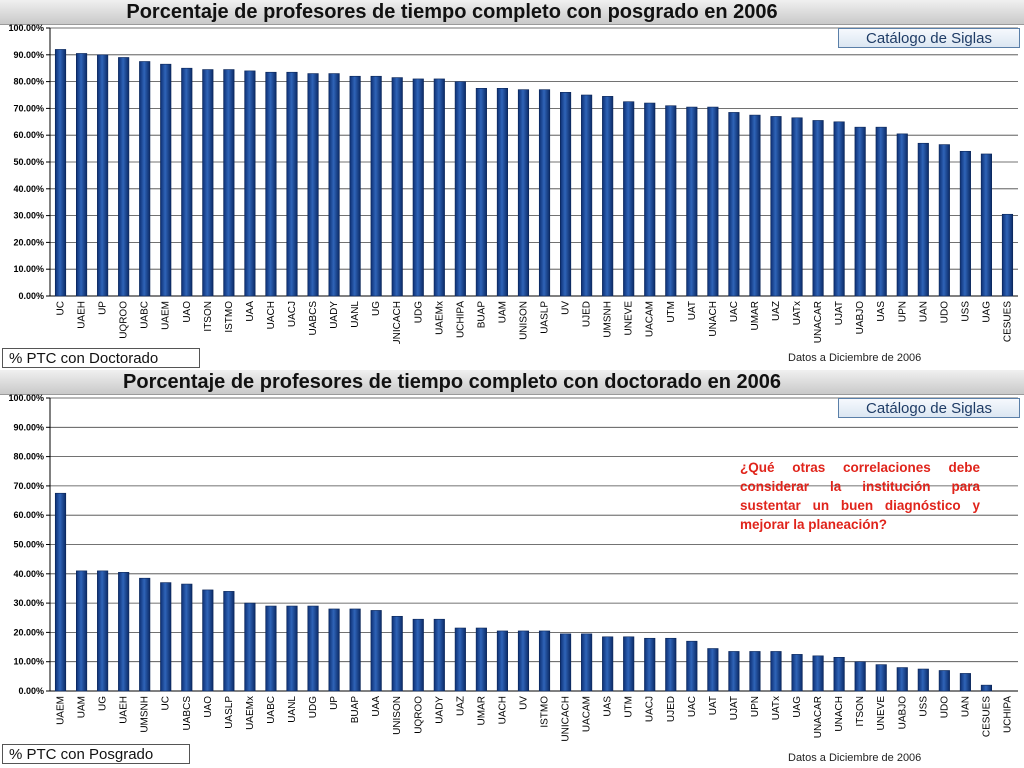 This screenshot has width=1024, height=768. Describe the element at coordinates (28, 189) in the screenshot. I see `y-tick-label: 40.00%` at that location.